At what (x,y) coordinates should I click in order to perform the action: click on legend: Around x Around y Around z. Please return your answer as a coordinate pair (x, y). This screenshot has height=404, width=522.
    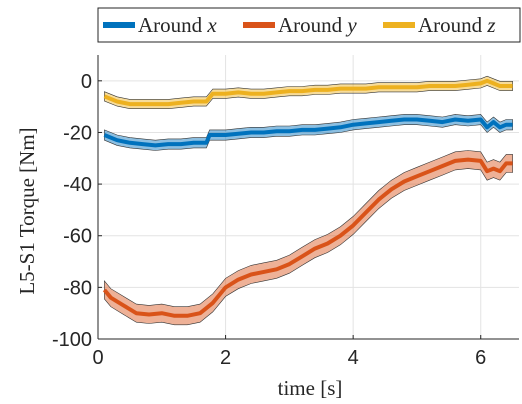
    Looking at the image, I should click on (309, 25).